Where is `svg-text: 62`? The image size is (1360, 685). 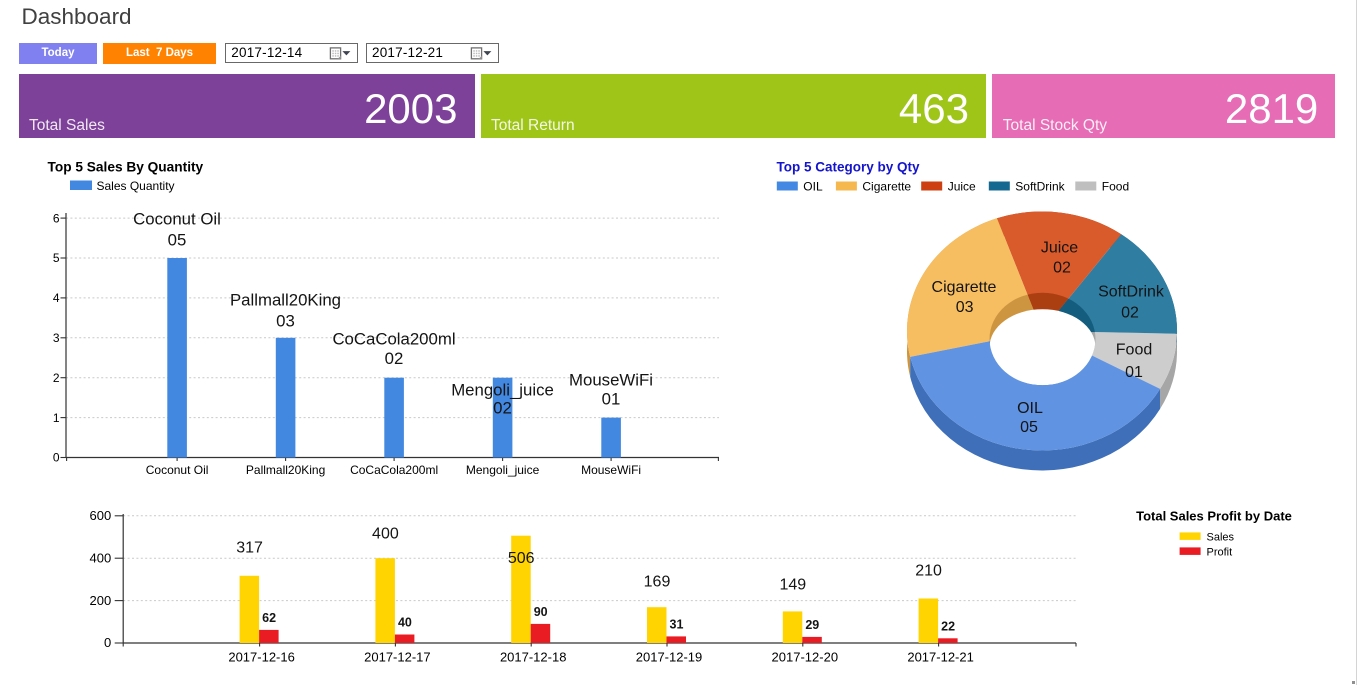
svg-text: 62 is located at coordinates (269, 618).